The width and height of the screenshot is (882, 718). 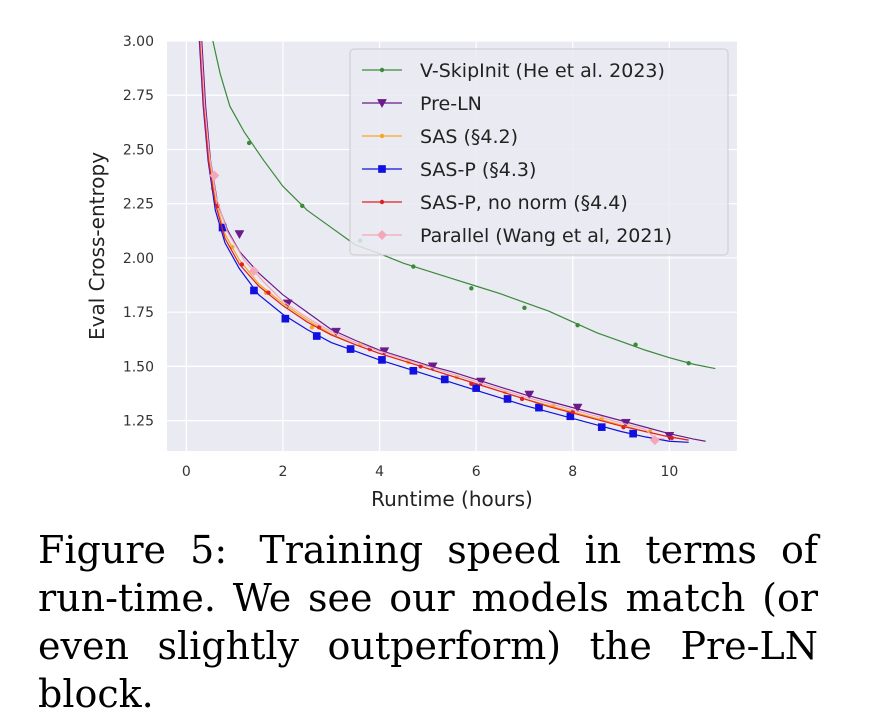 What do you see at coordinates (138, 150) in the screenshot?
I see `y-tick-label: 2.50` at bounding box center [138, 150].